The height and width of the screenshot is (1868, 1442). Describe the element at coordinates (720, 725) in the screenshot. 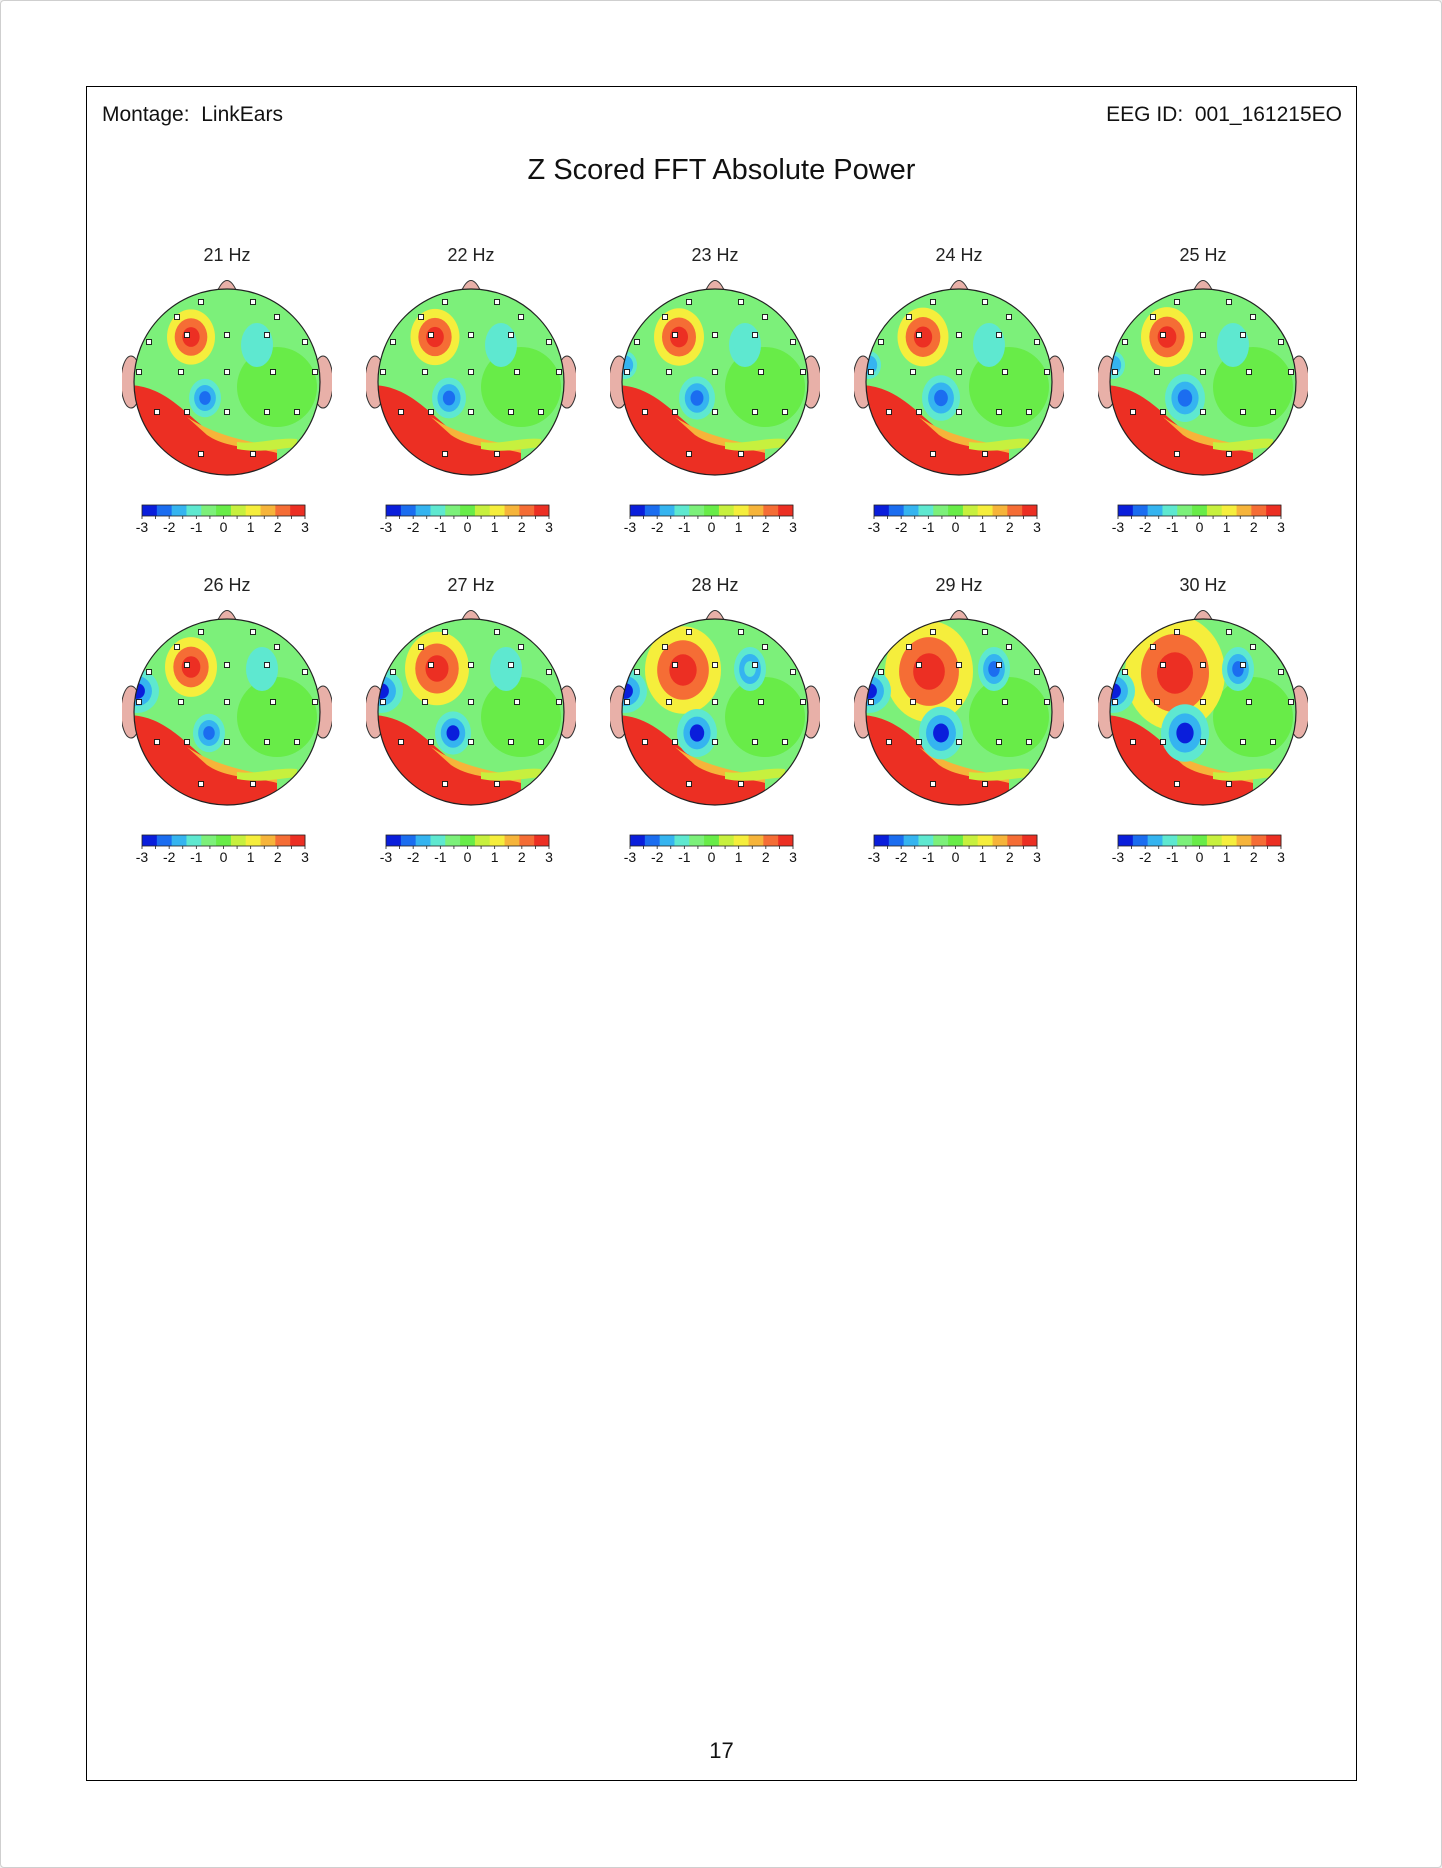

I see `topomap-8: 28 Hz -3 -2 -1 0 1 2 3` at that location.